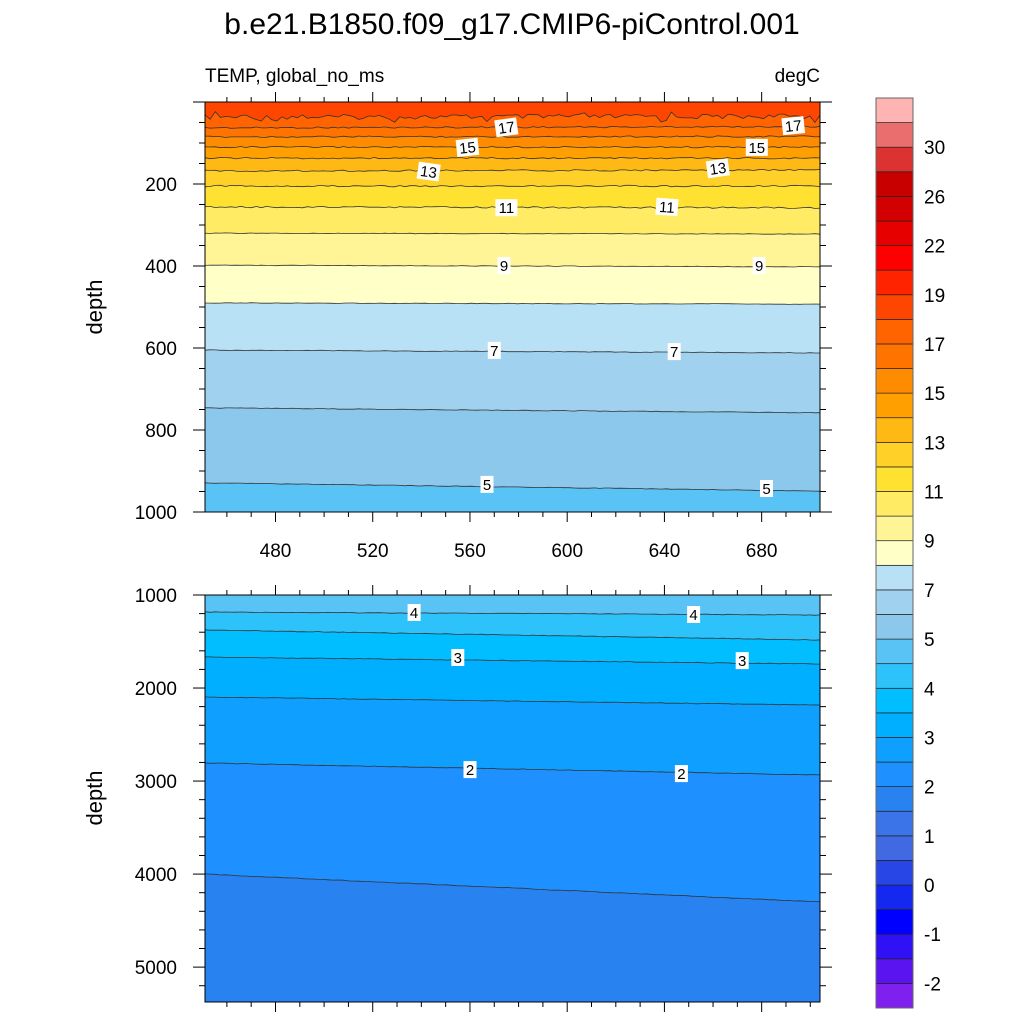  Describe the element at coordinates (161, 349) in the screenshot. I see `y-tick-label: 600` at that location.